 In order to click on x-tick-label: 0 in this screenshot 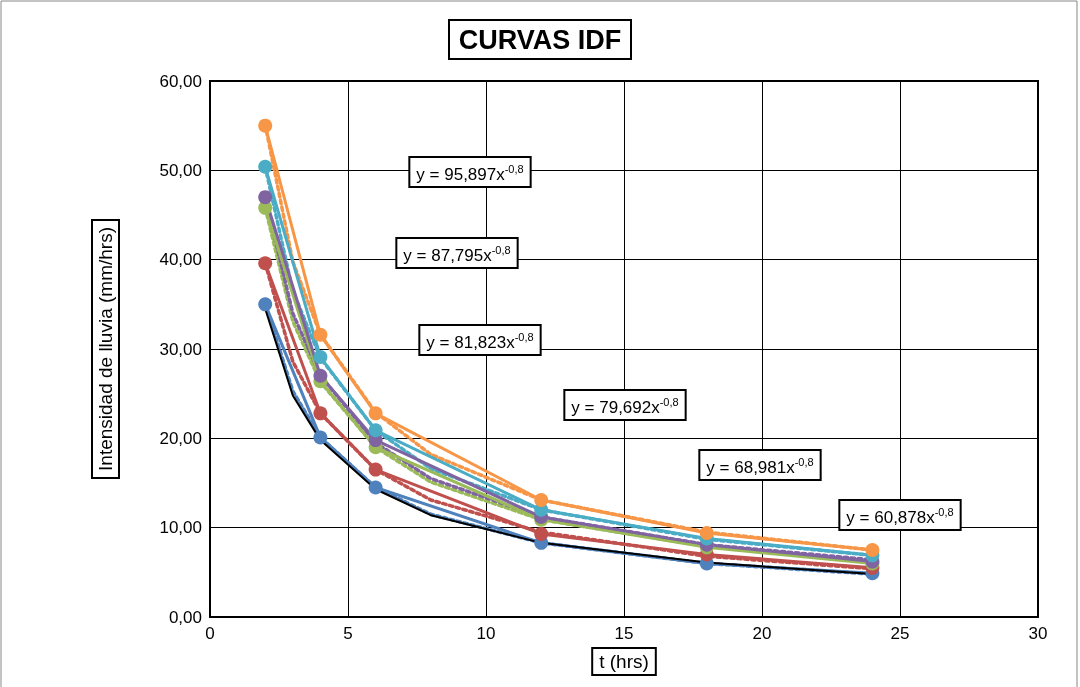, I will do `click(210, 633)`.